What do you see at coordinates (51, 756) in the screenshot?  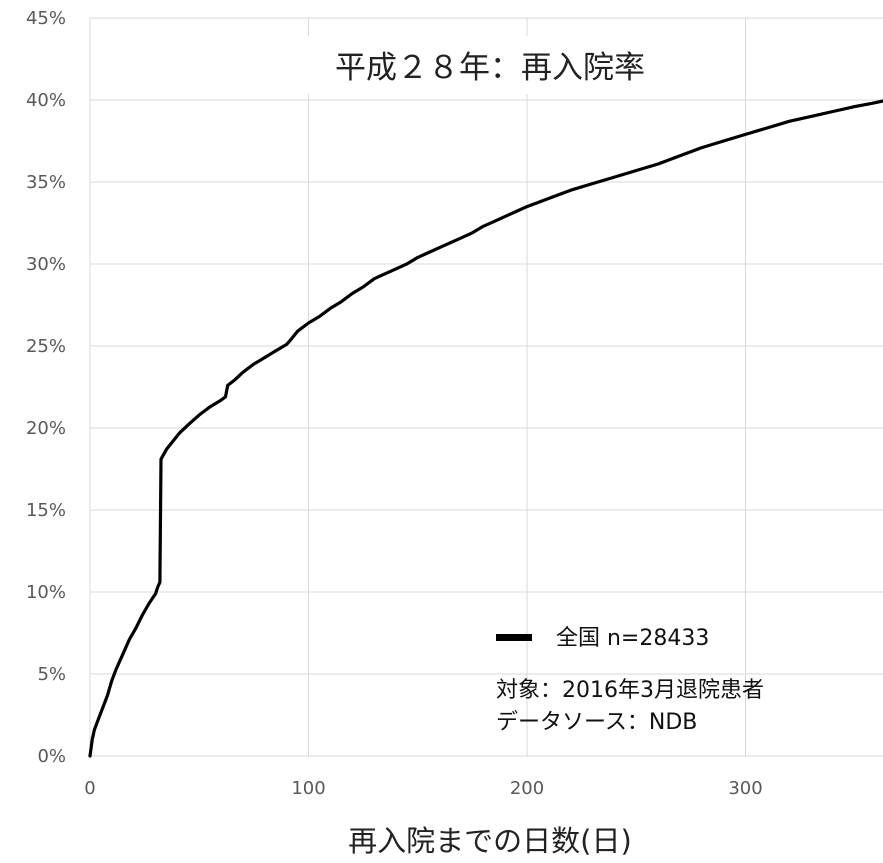 I see `y-tick-label: 0%` at bounding box center [51, 756].